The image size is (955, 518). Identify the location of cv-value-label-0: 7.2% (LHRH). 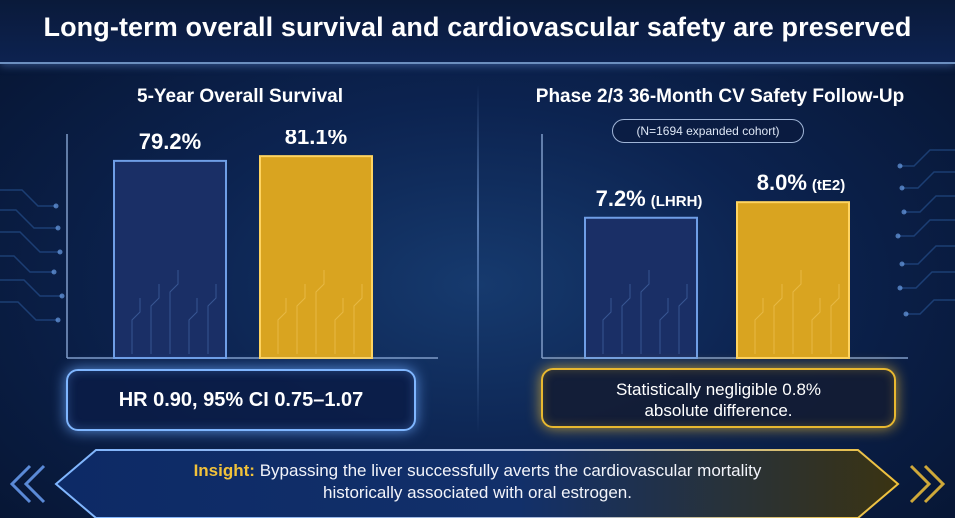
(649, 198).